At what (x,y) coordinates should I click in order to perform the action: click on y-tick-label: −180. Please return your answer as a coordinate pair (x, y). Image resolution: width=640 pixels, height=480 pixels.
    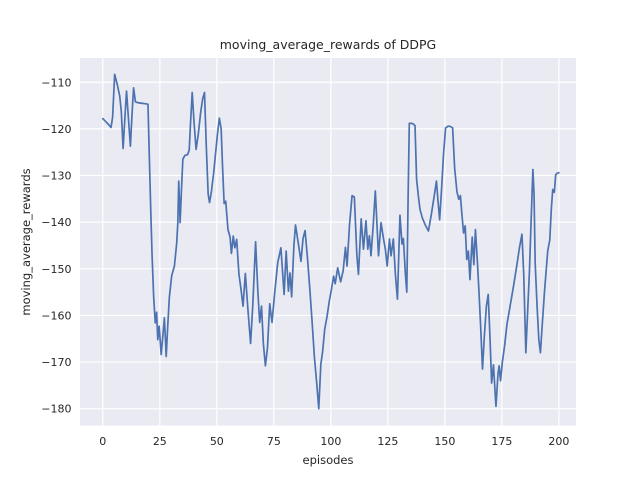
    Looking at the image, I should click on (56, 409).